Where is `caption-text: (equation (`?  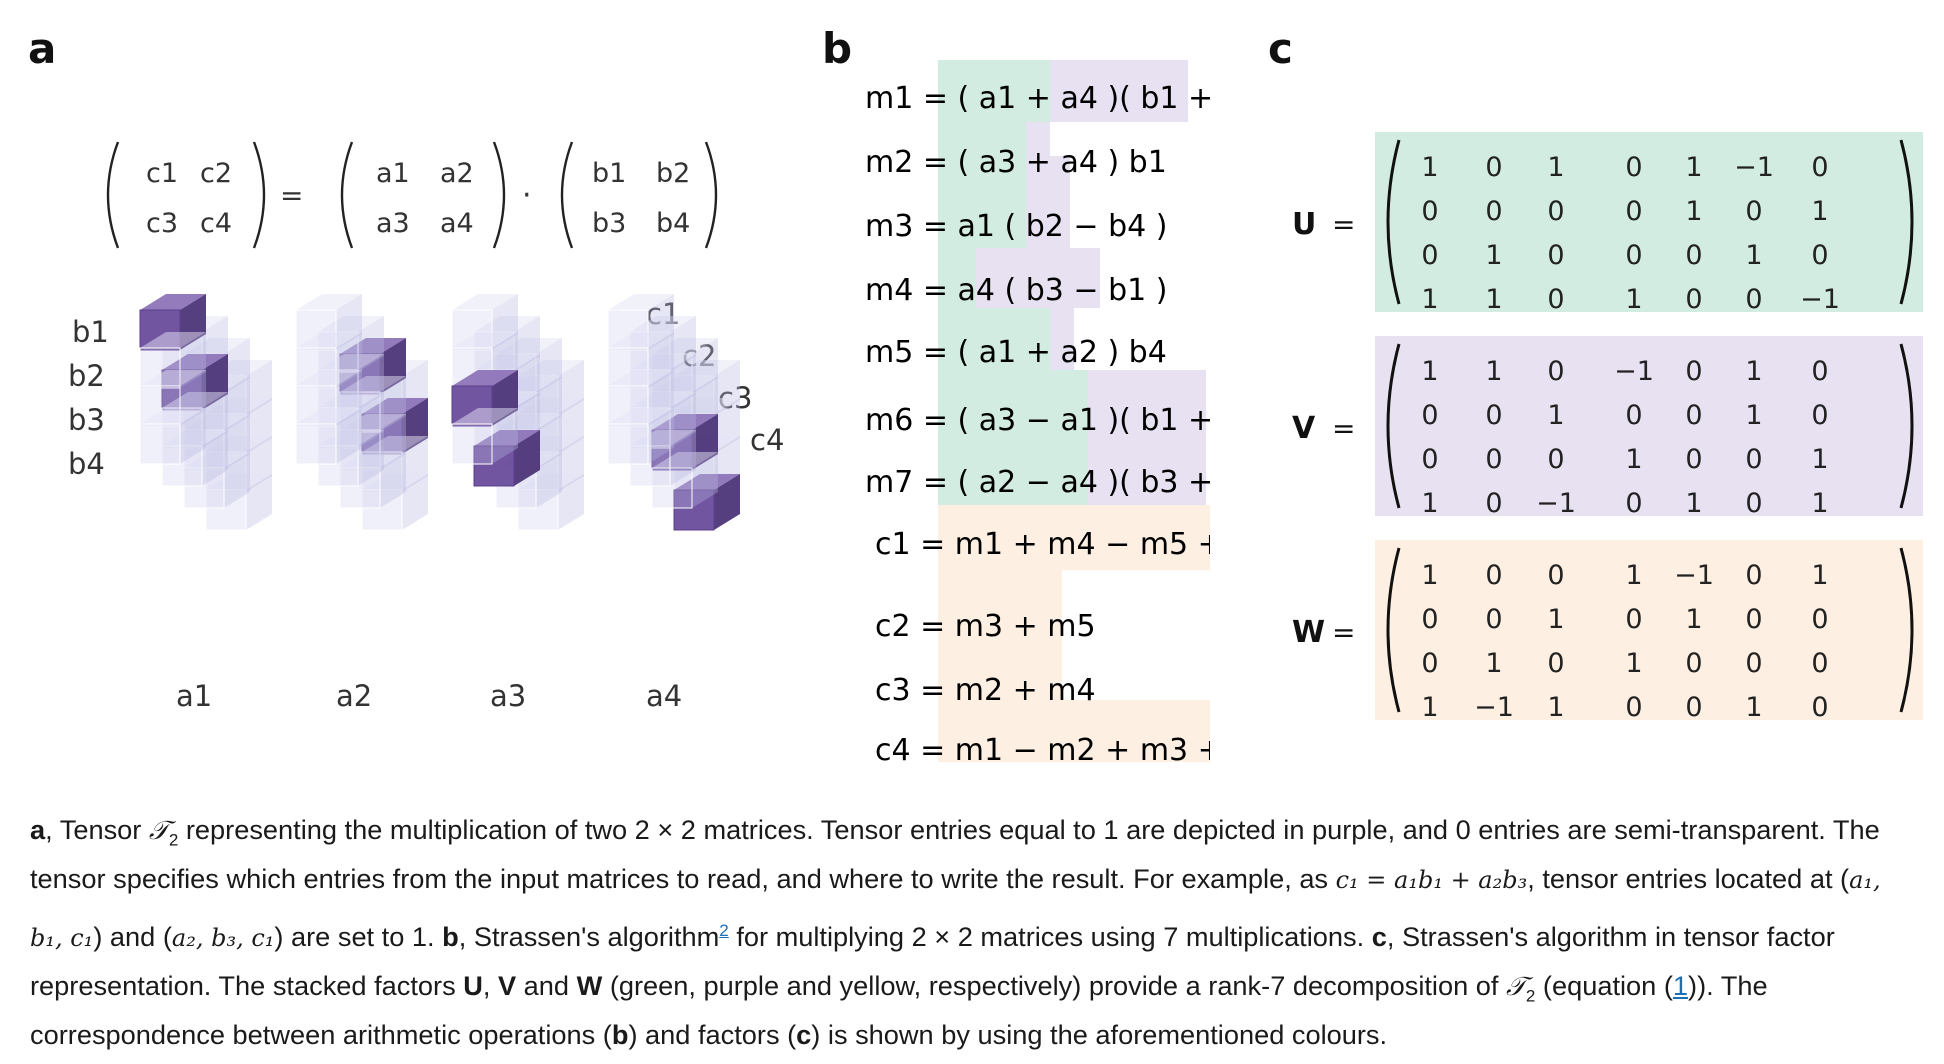
caption-text: (equation ( is located at coordinates (1604, 986).